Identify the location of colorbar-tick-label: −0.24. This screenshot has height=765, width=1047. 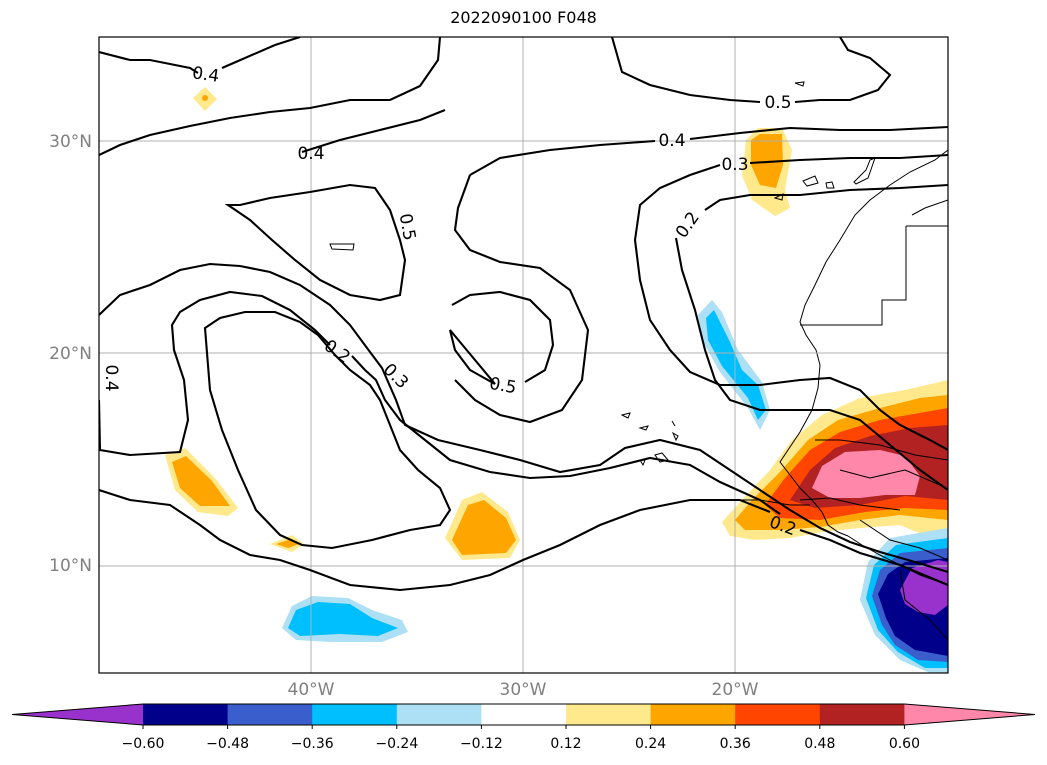
(396, 744).